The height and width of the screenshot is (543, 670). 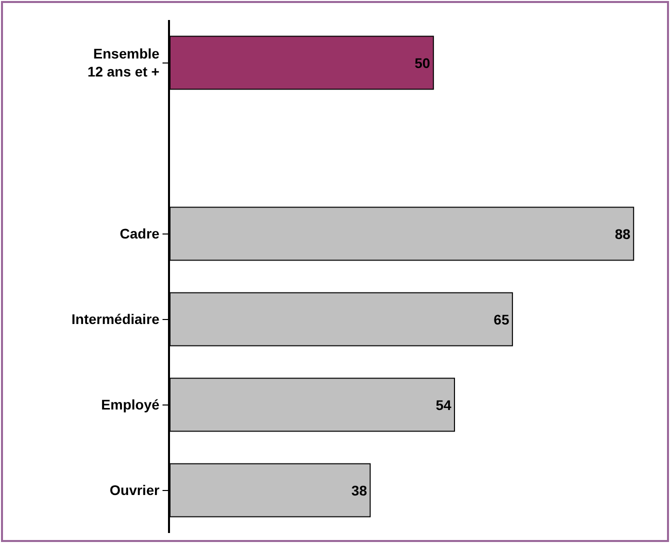 What do you see at coordinates (502, 319) in the screenshot?
I see `data-label: 65` at bounding box center [502, 319].